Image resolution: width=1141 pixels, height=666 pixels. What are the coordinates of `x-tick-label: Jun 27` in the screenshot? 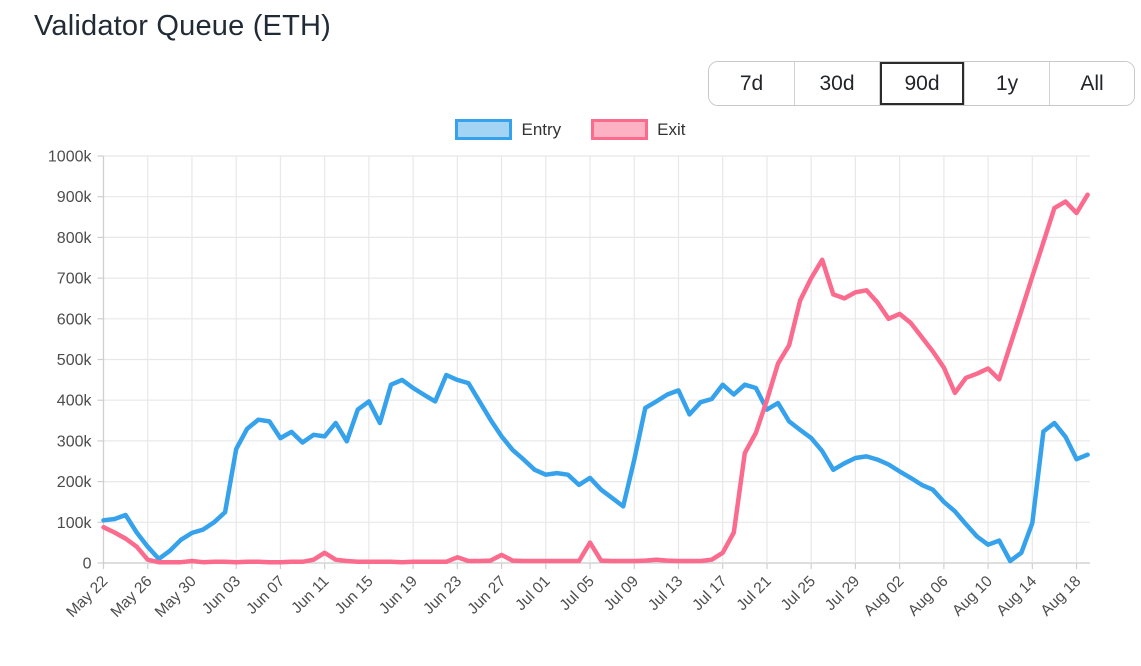 It's located at (486, 595).